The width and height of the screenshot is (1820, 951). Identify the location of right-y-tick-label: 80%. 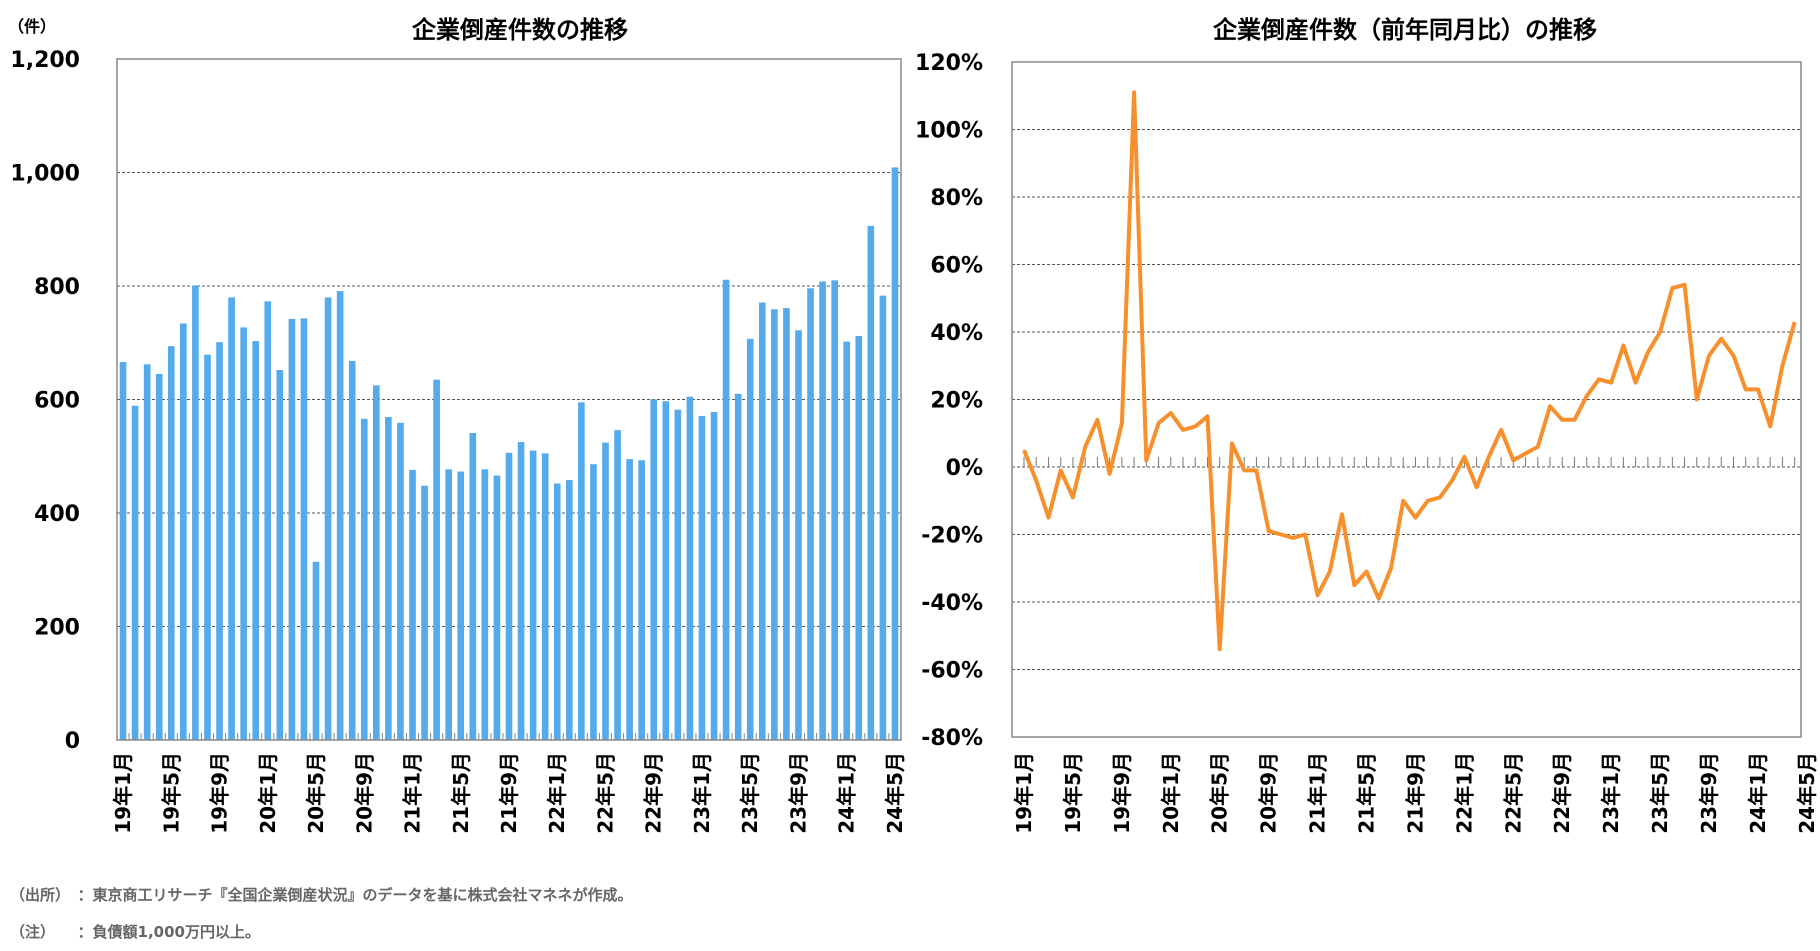
(956, 198).